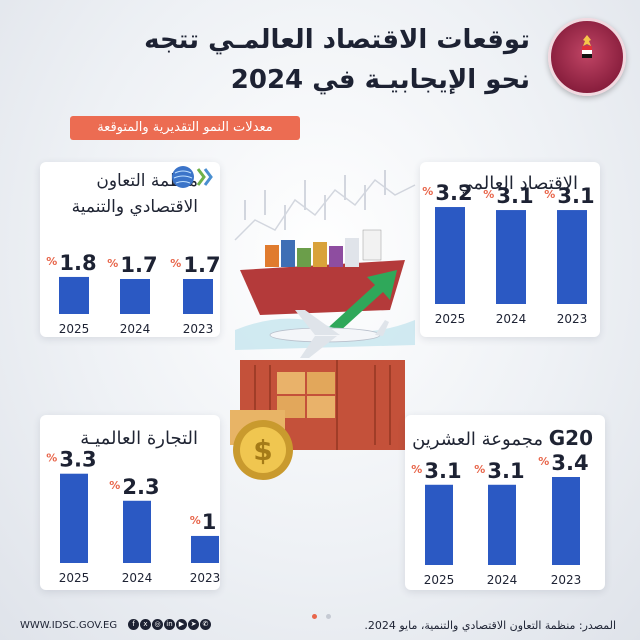 This screenshot has height=640, width=640. What do you see at coordinates (569, 463) in the screenshot?
I see `value-label-2023: 3.4` at bounding box center [569, 463].